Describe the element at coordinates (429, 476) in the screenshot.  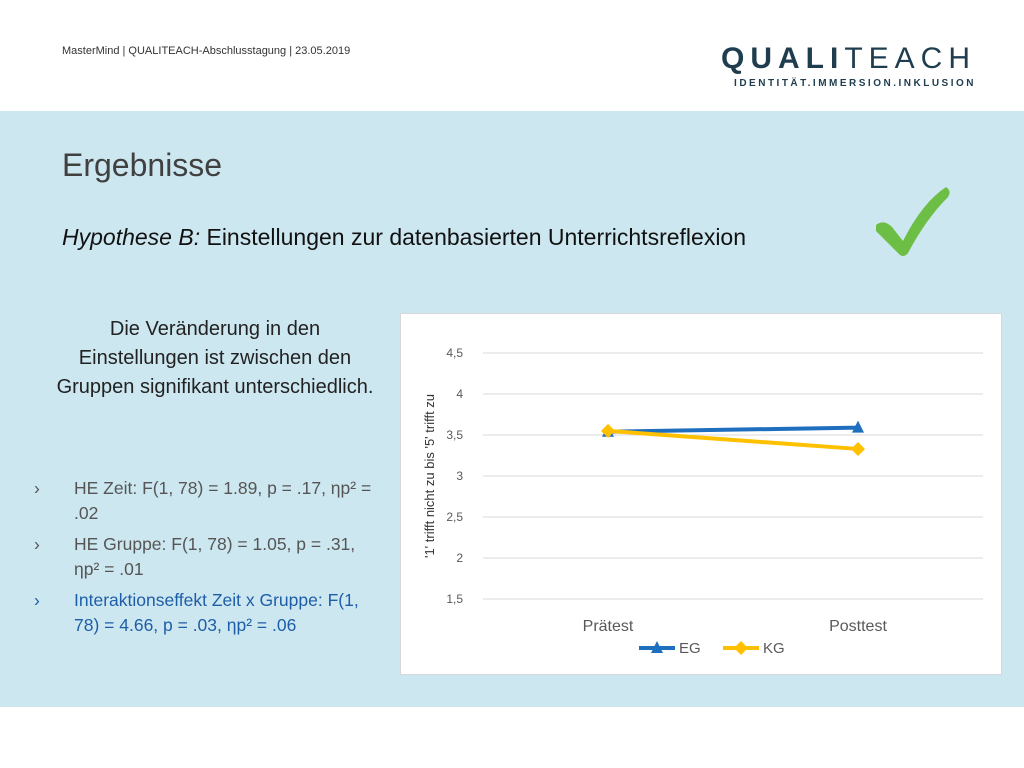
I see `y-axis-label: '1' trifft nicht zu bis '5' trifft zu` at that location.